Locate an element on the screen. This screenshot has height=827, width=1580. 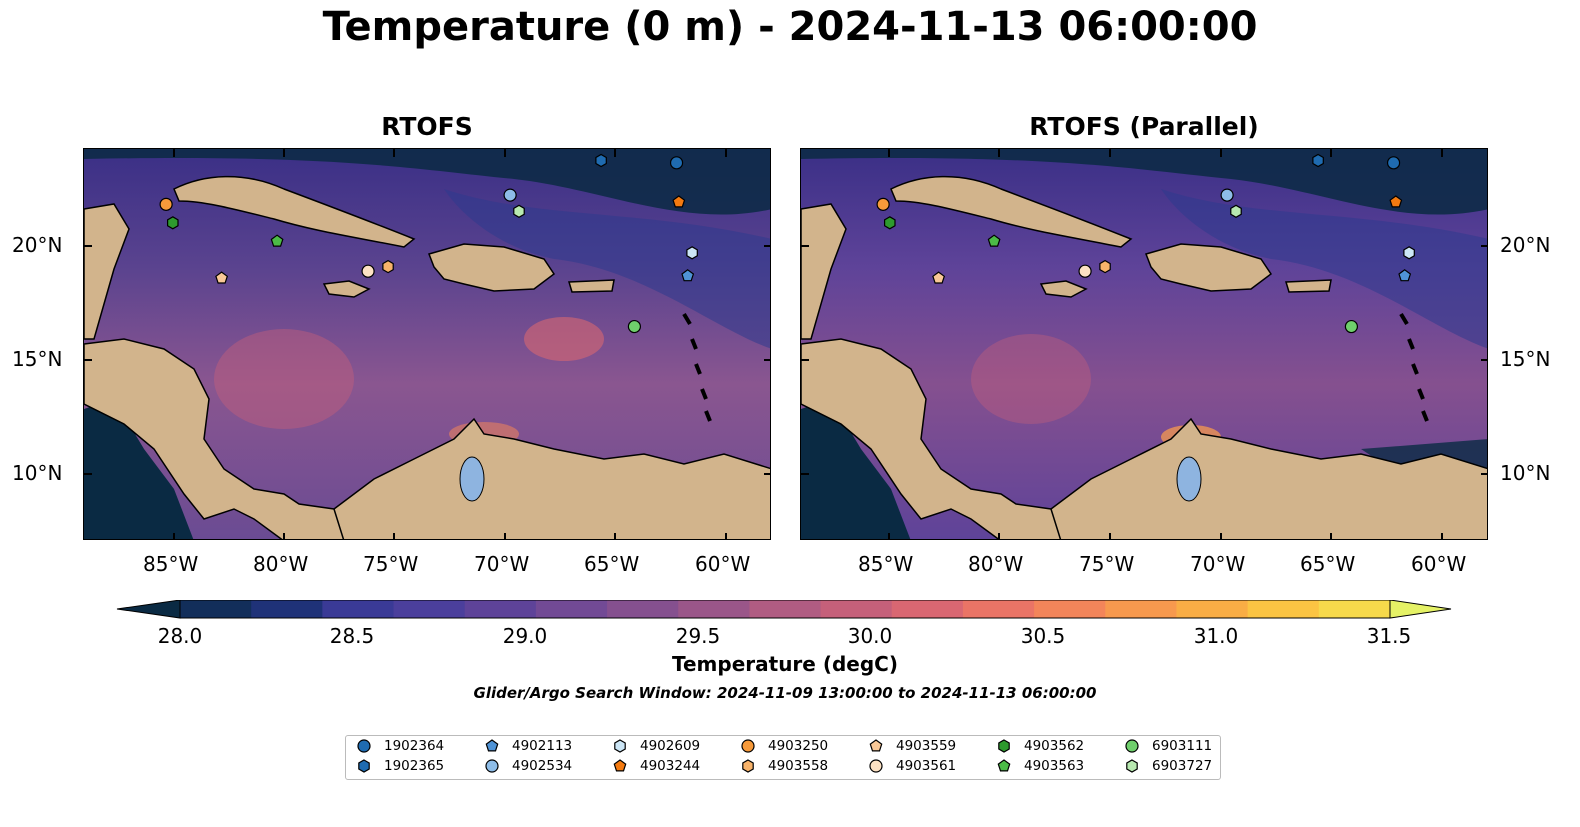
legend-label: 4903558 is located at coordinates (798, 766).